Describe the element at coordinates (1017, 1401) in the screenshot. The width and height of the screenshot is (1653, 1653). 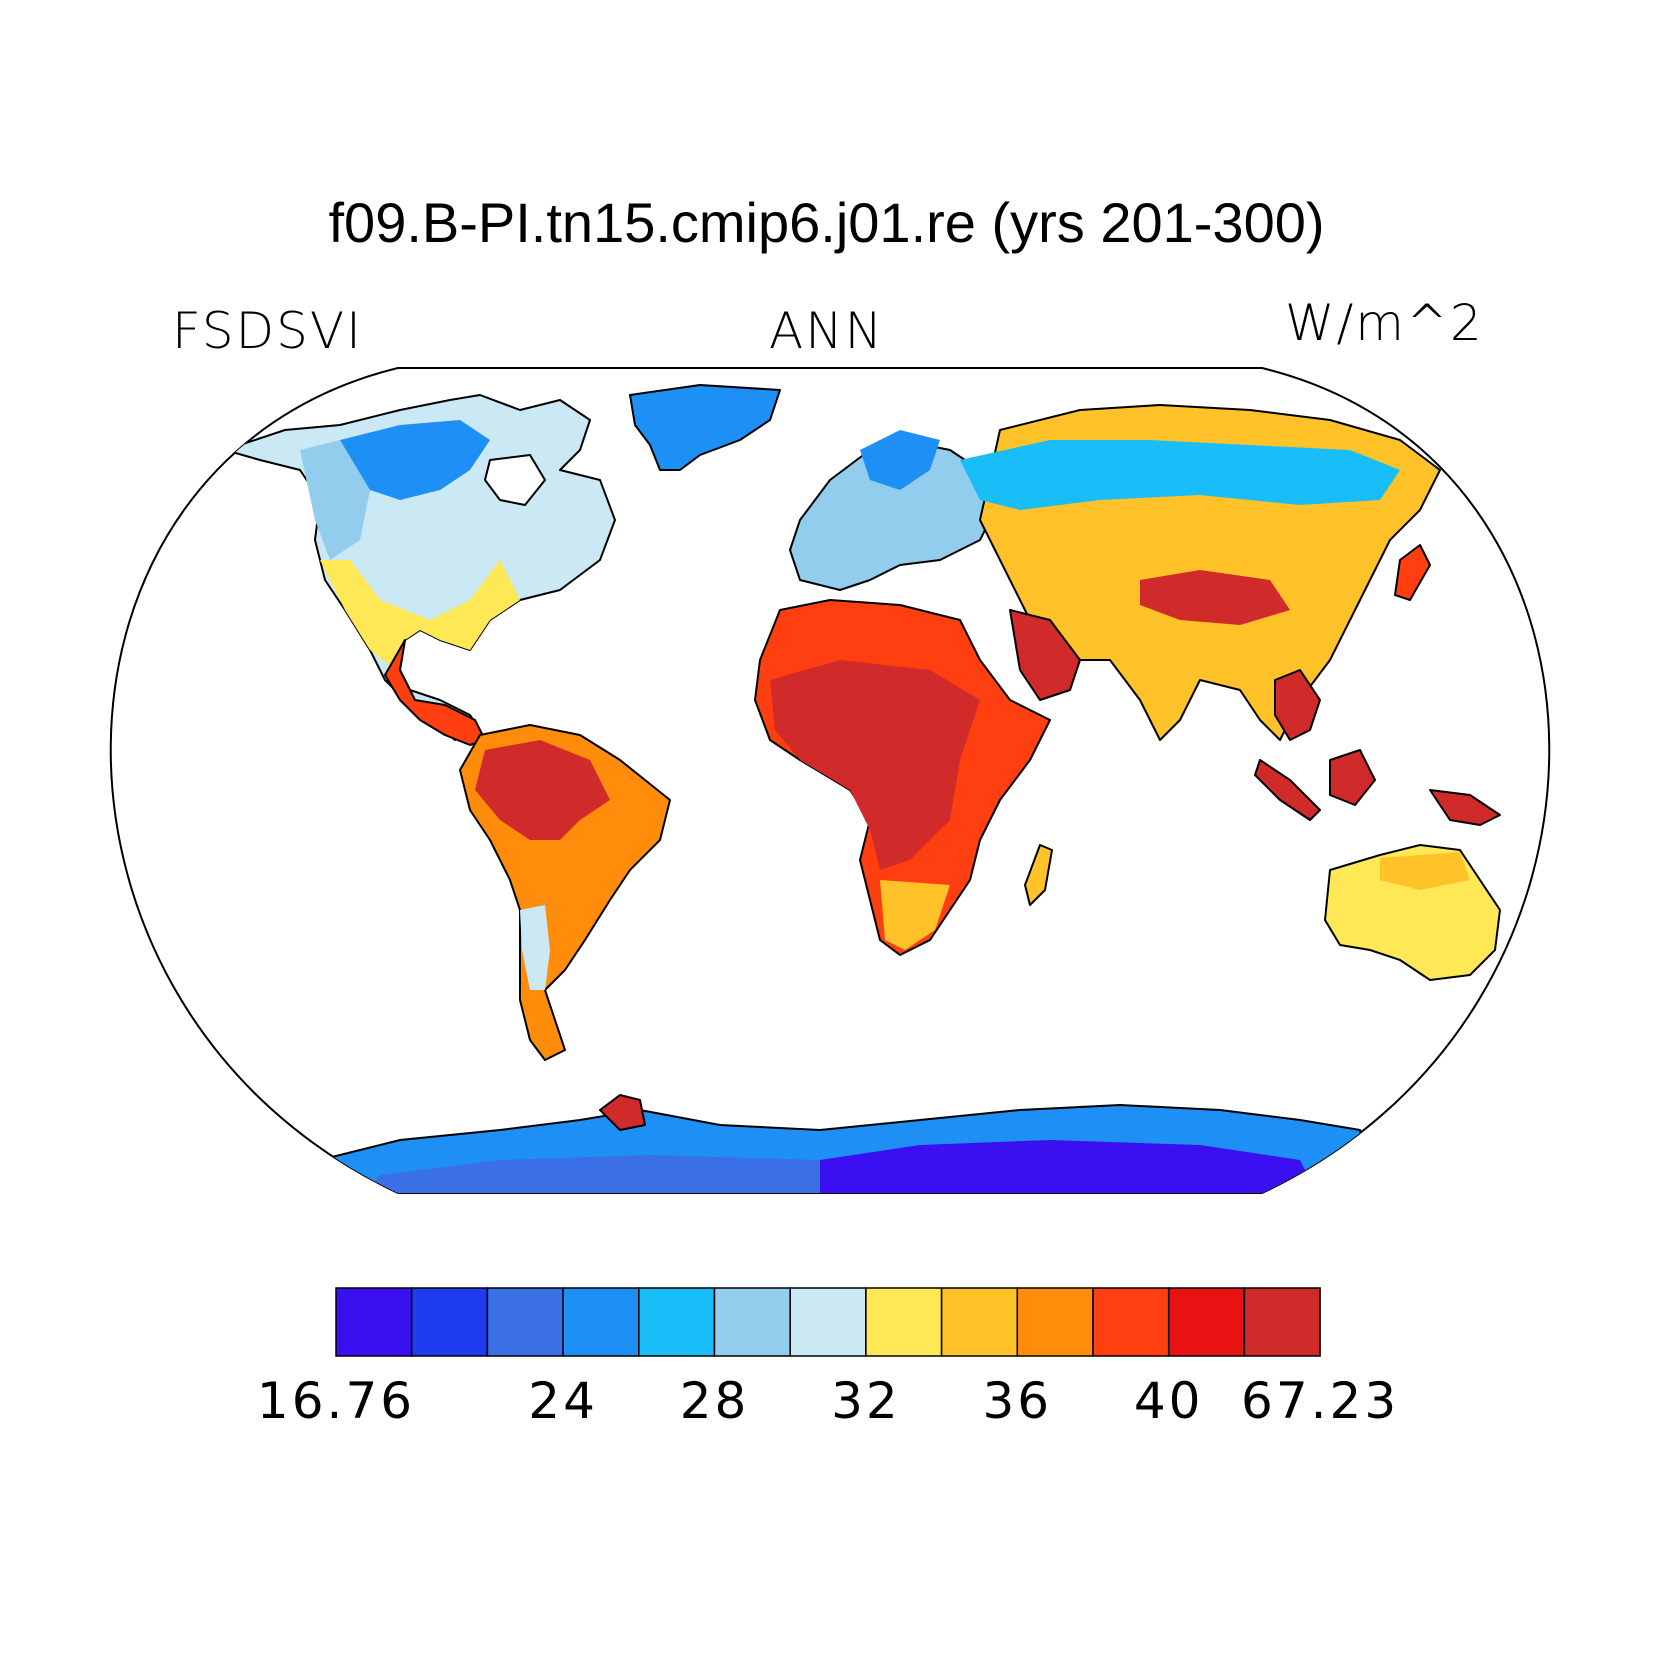
I see `colorbar-tick-label: 36` at that location.